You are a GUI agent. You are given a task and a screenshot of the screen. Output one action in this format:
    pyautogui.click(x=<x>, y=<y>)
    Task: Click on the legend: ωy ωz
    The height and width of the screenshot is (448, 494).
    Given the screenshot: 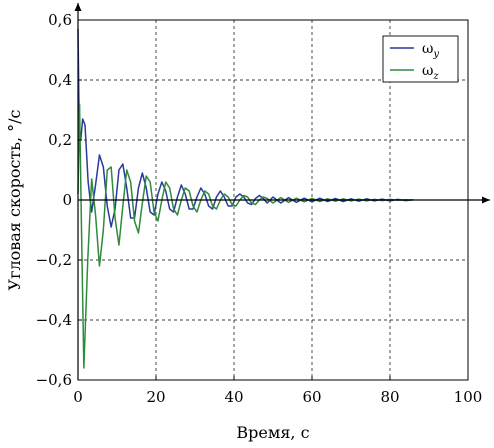 What is the action you would take?
    pyautogui.click(x=420, y=59)
    